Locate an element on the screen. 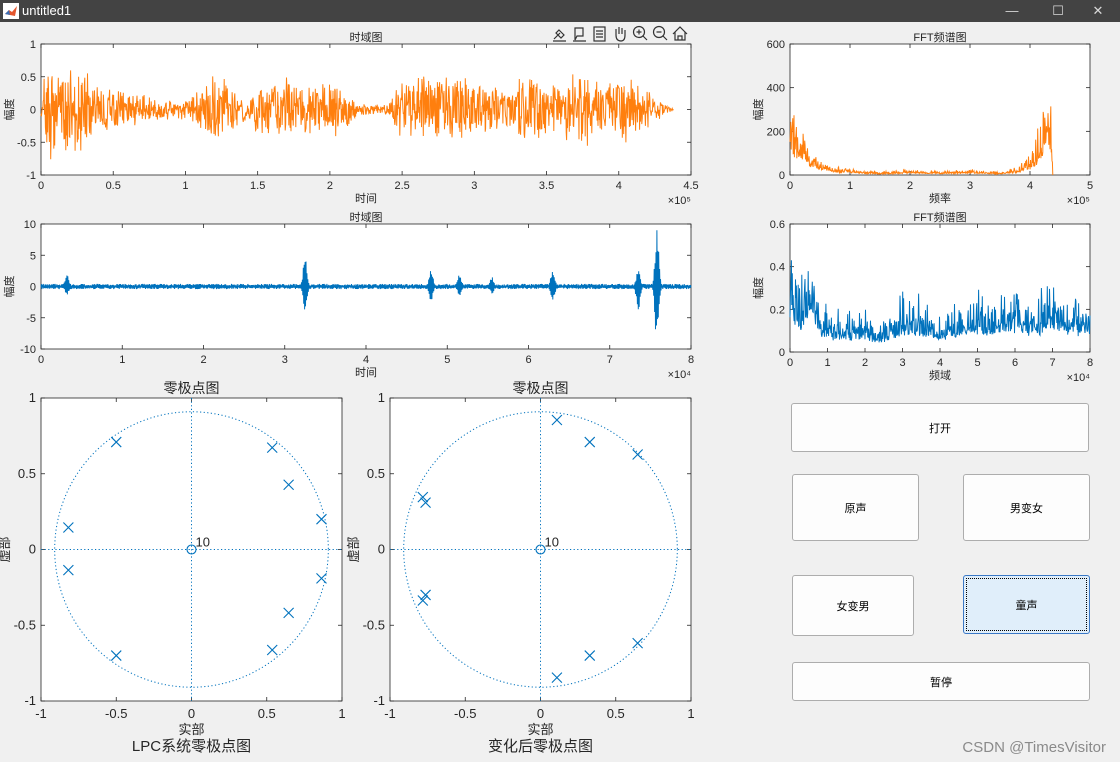 The image size is (1120, 762). close-button: ✕ is located at coordinates (1098, 10).